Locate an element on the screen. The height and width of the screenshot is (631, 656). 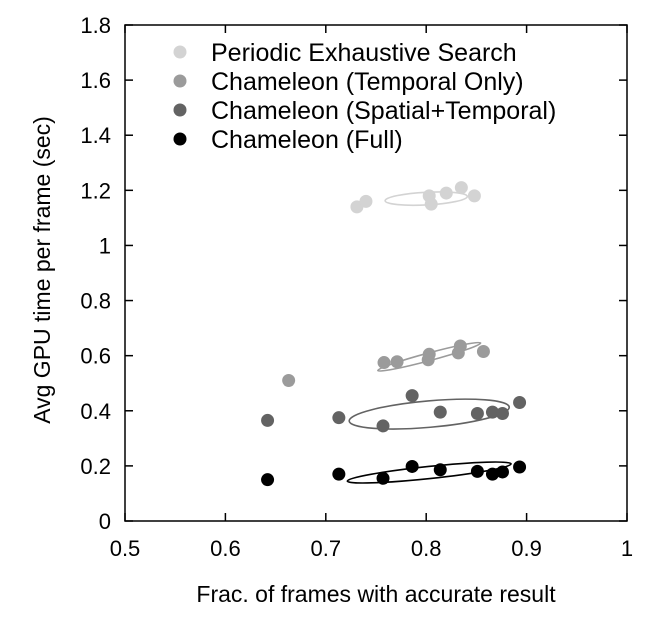
y-tick-label: 1.8 is located at coordinates (95, 25).